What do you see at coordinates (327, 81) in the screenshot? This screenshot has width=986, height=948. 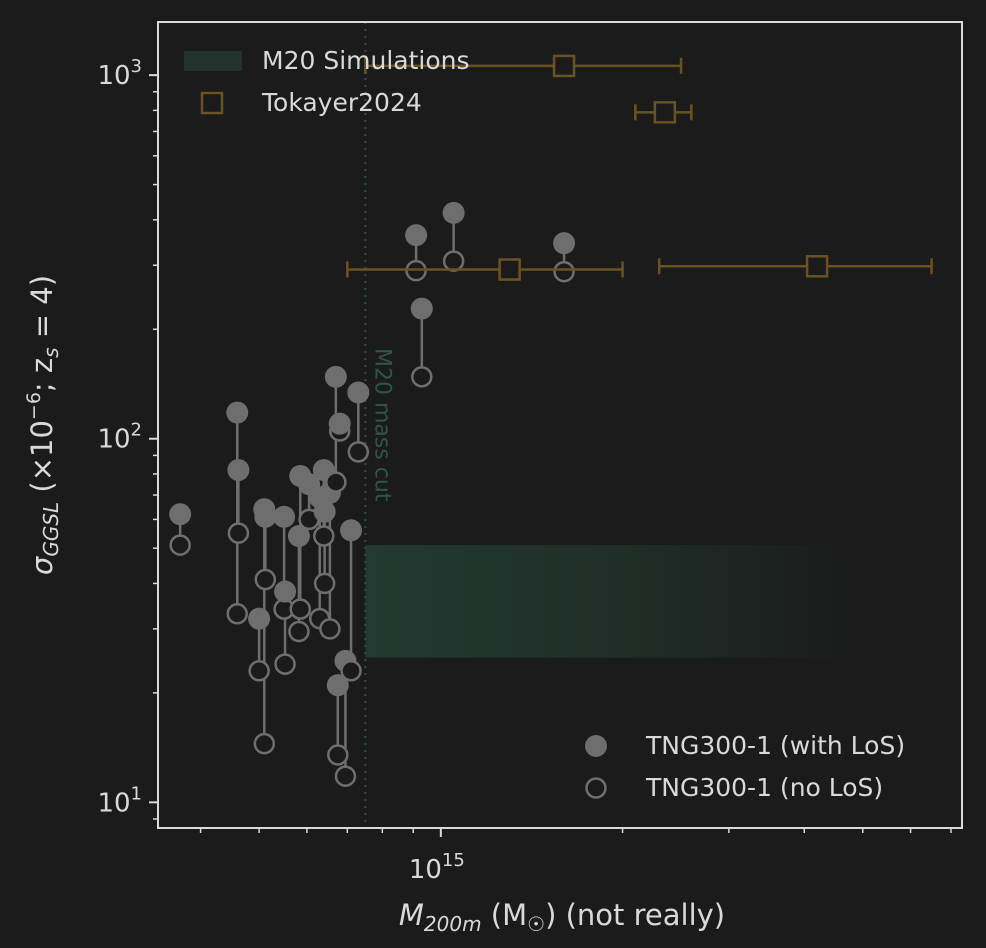 I see `legend-top: M20 Simulations Tokayer2024` at bounding box center [327, 81].